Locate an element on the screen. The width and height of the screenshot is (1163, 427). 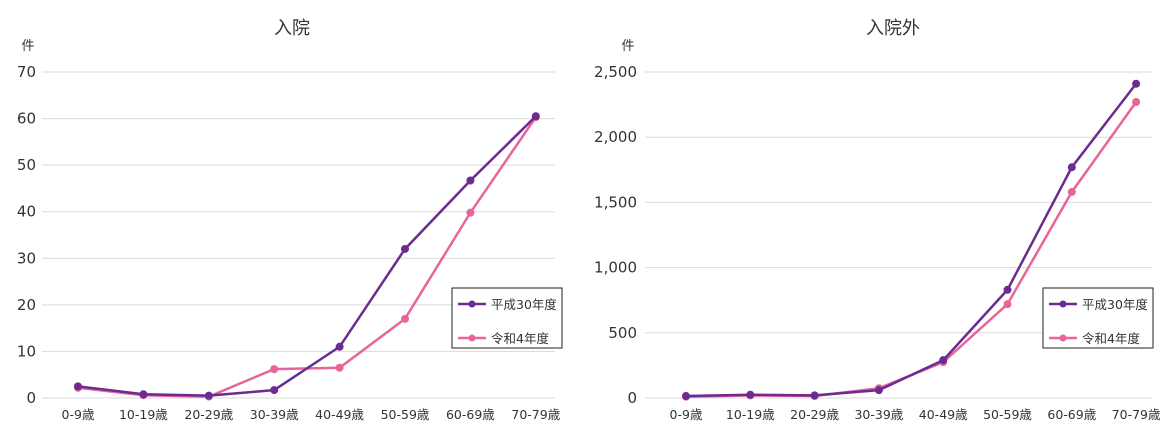
y-tick-label: 70 is located at coordinates (26, 72).